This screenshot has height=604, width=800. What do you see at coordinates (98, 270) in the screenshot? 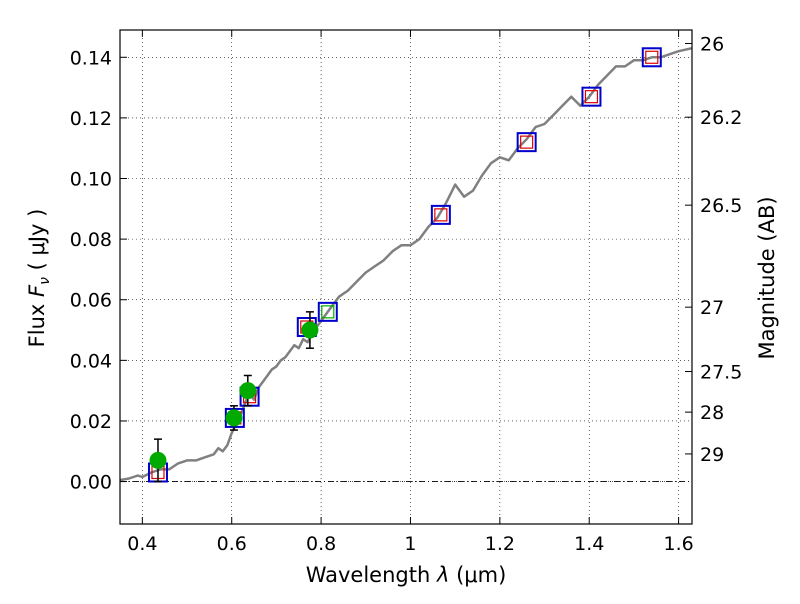
I see `y-axis-ticks: 0.00 0.02 0.04 0.06 0.08 0.10 0.12 0.14` at bounding box center [98, 270].